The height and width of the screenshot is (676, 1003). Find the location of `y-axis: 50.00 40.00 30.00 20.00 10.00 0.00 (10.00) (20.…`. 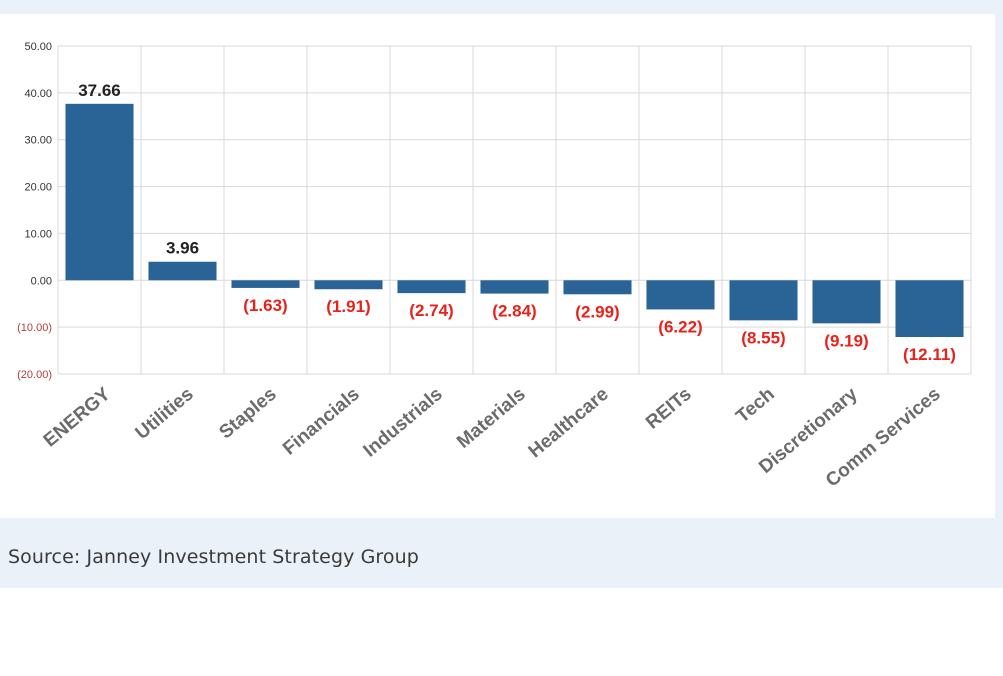

y-axis: 50.00 40.00 30.00 20.00 10.00 0.00 (10.00) (20.… is located at coordinates (34, 211).